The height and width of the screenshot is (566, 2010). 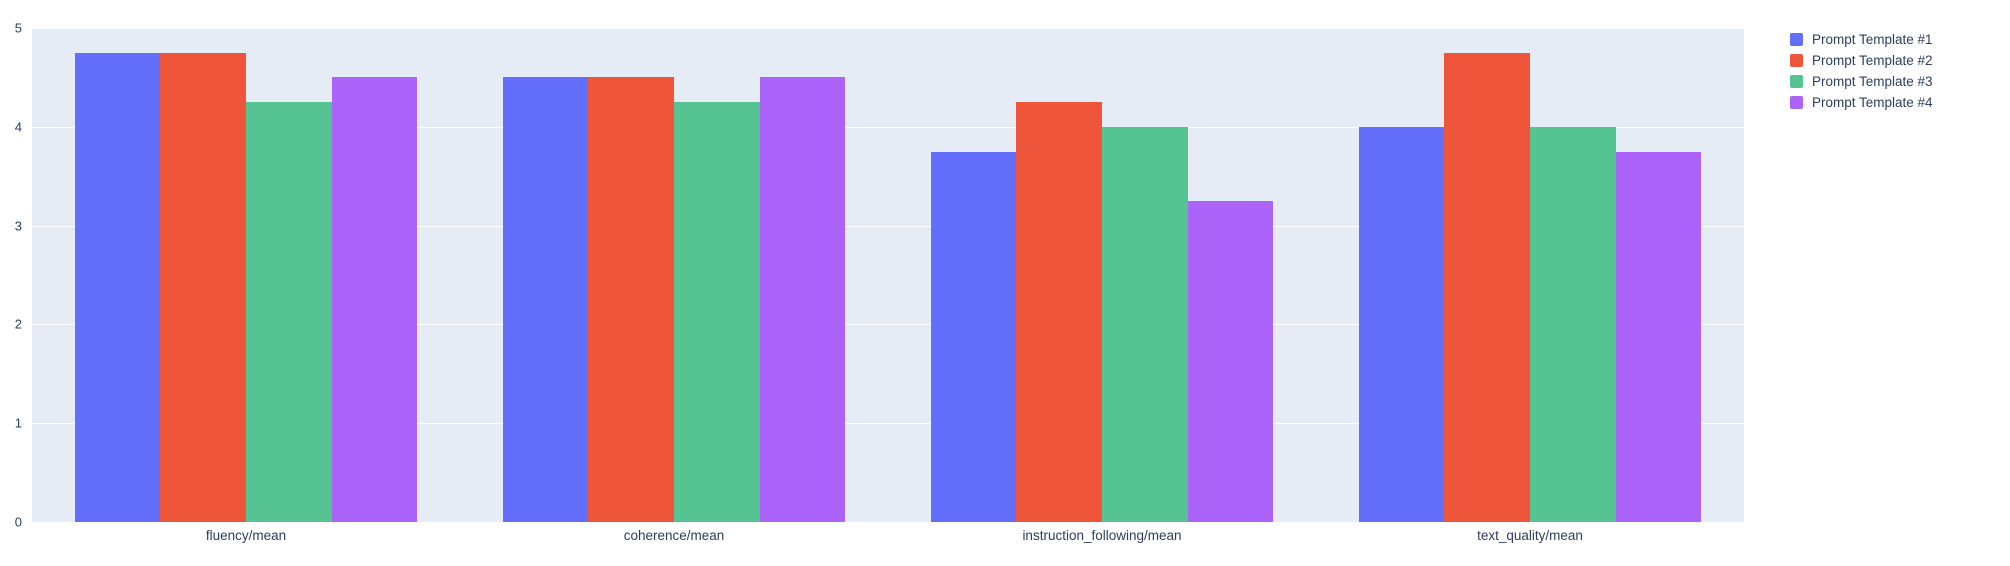 I want to click on y-tick-label: 1, so click(x=18, y=423).